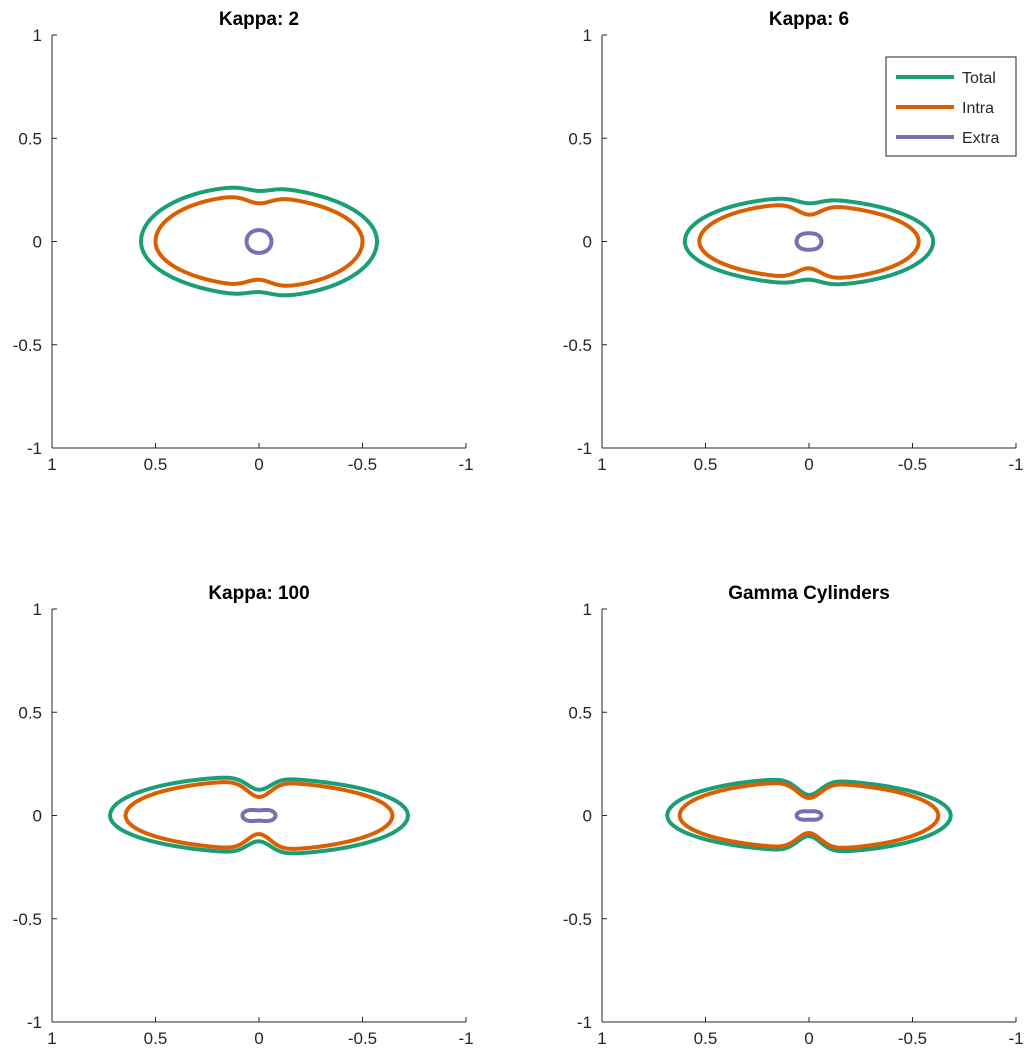 The image size is (1034, 1059). I want to click on legend-label-extra: Extra, so click(980, 138).